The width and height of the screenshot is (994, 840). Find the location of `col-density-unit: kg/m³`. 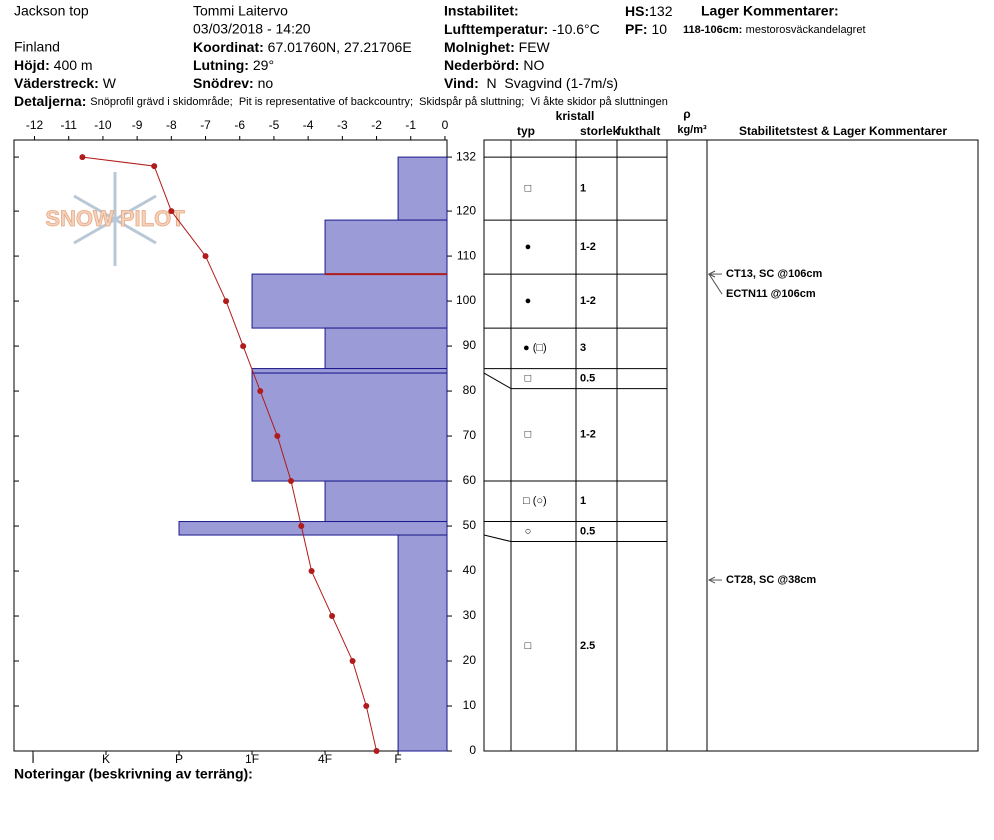

col-density-unit: kg/m³ is located at coordinates (692, 130).